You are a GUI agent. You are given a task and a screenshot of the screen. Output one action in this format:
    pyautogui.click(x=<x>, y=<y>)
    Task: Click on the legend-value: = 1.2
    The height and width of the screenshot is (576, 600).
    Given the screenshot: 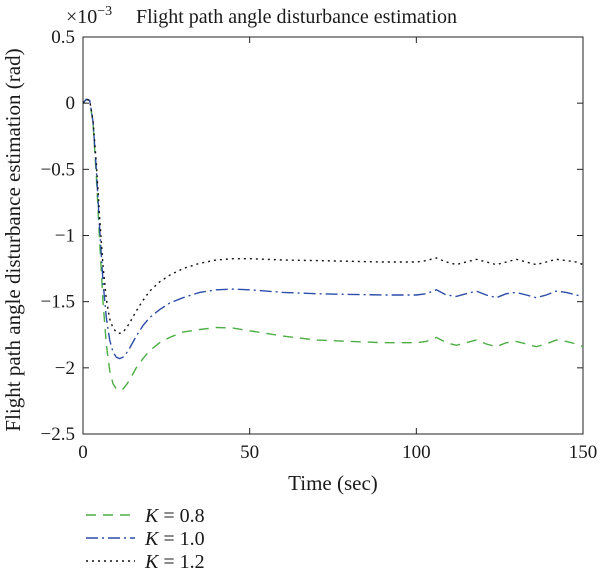 What is the action you would take?
    pyautogui.click(x=181, y=562)
    